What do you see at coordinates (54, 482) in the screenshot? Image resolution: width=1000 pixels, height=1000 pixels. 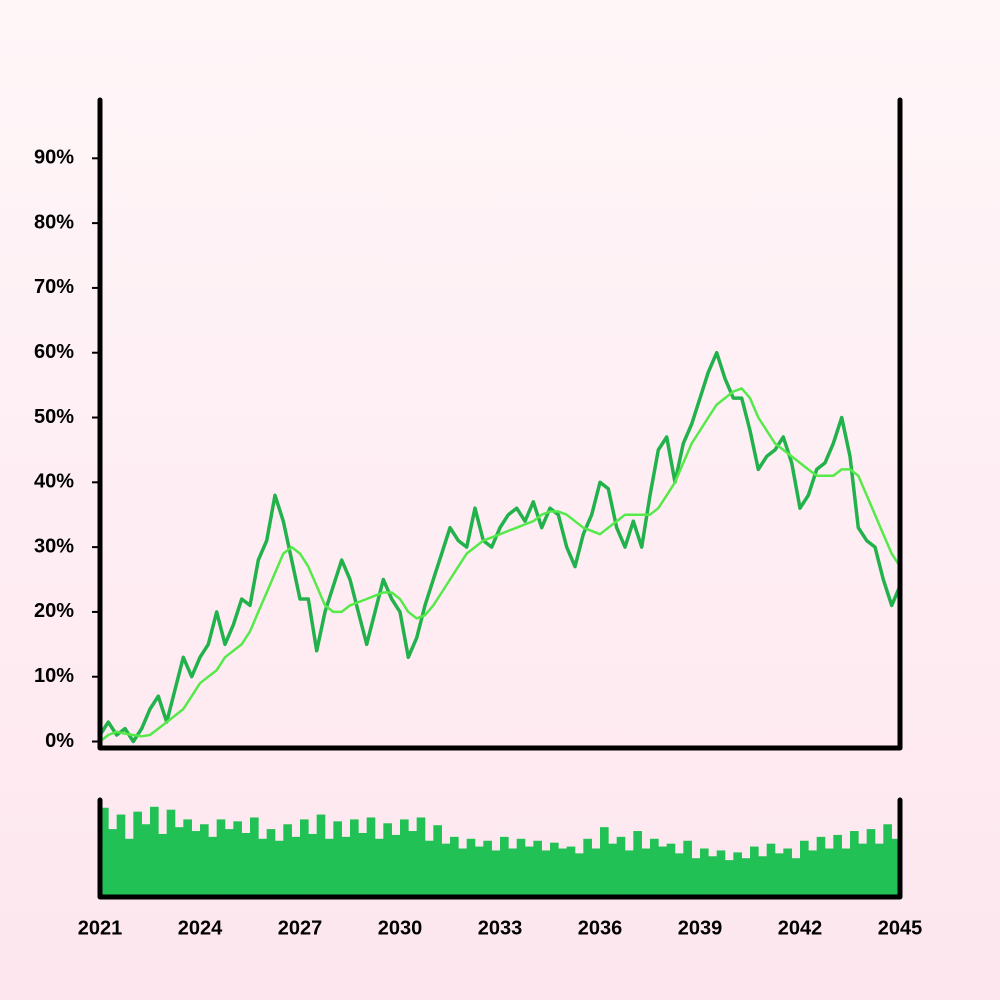 I see `y-tick-label: 40%` at bounding box center [54, 482].